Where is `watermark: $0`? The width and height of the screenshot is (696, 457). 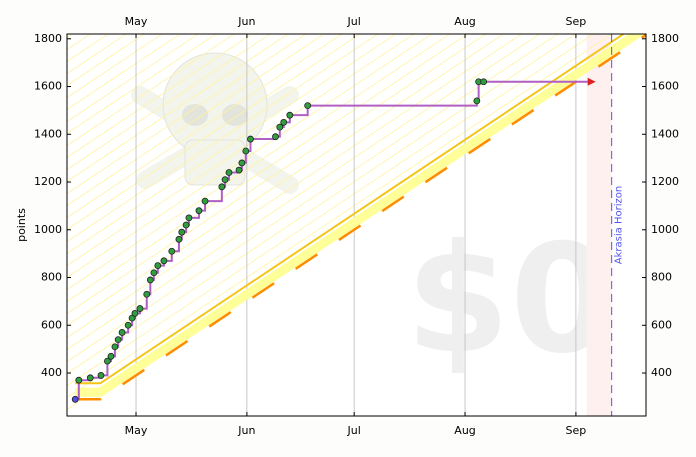
watermark: $0 is located at coordinates (510, 300).